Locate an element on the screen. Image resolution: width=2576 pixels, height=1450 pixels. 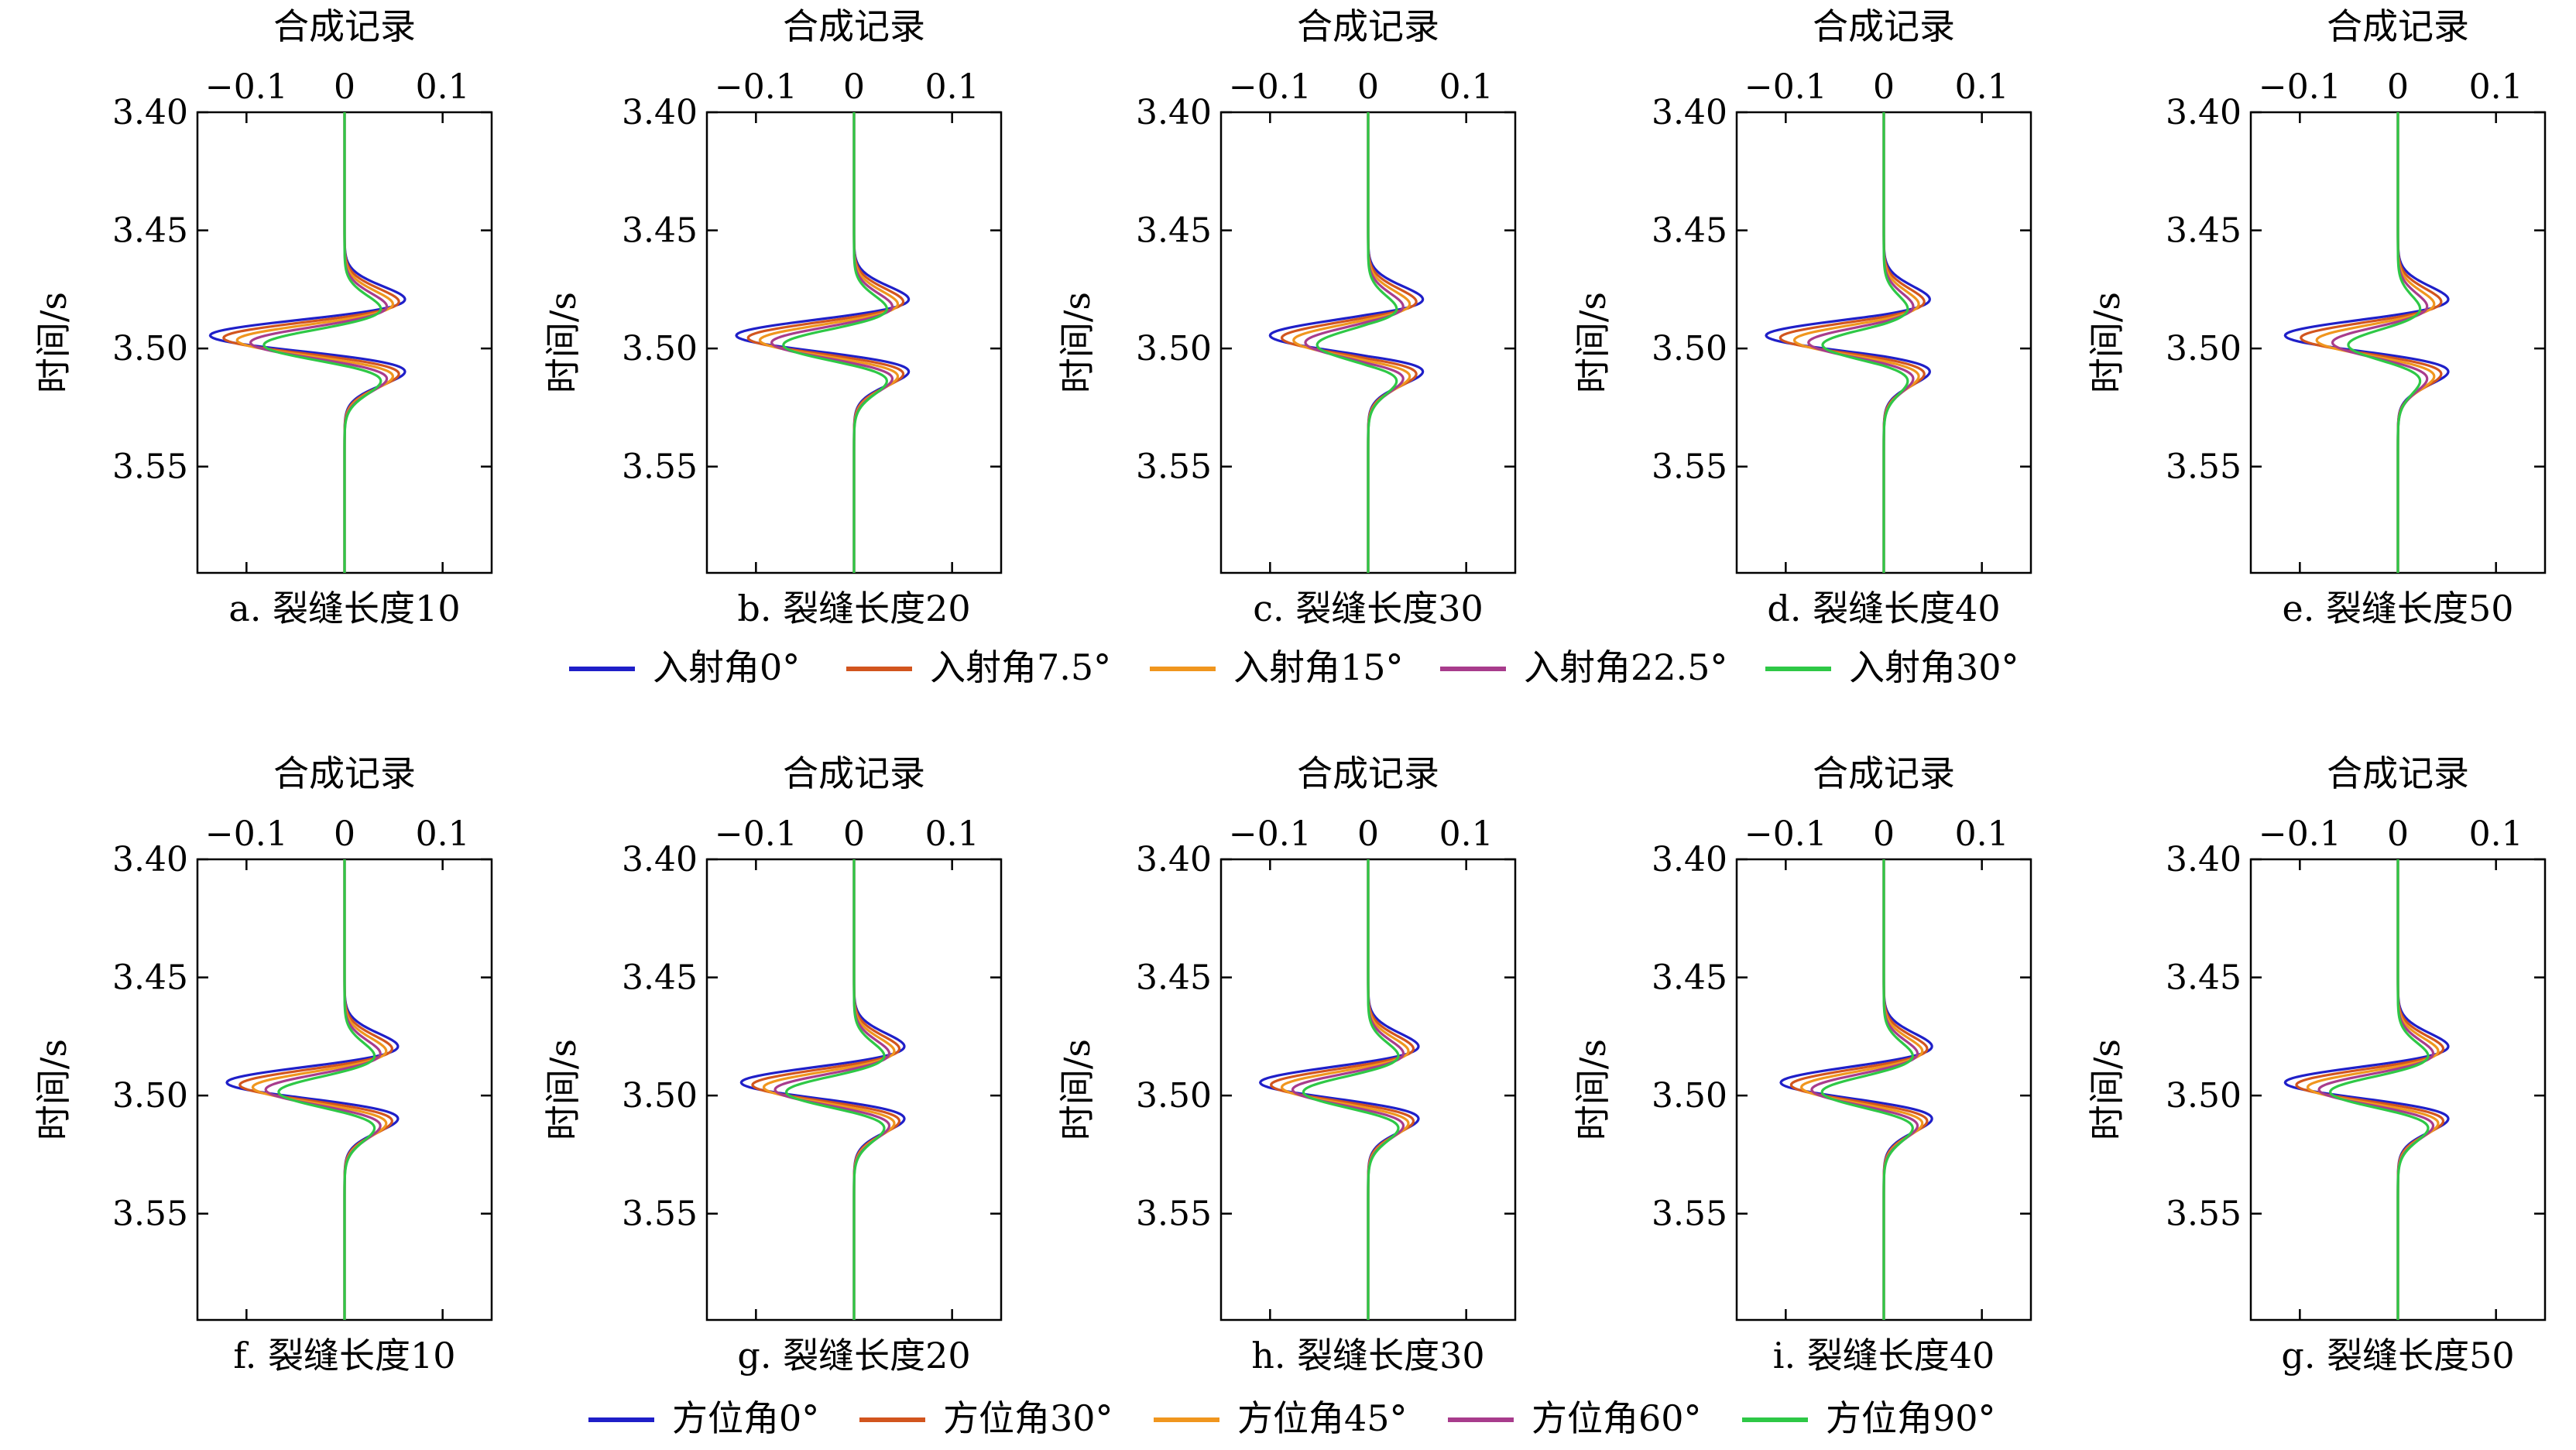
panel-caption: b. 裂缝长度20 is located at coordinates (853, 608).